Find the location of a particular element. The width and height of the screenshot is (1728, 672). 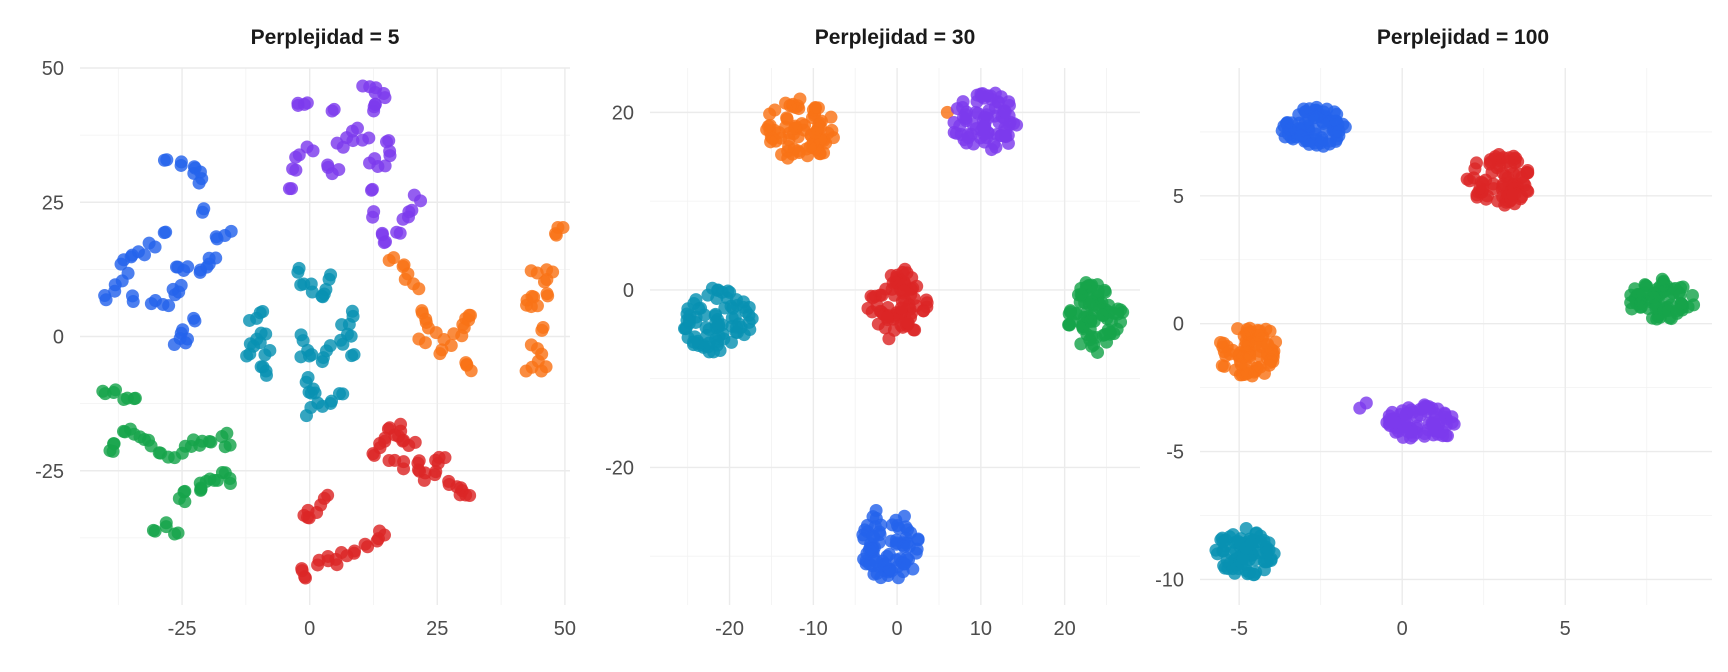

panel-title: Perplejidad = 100 is located at coordinates (1463, 37).